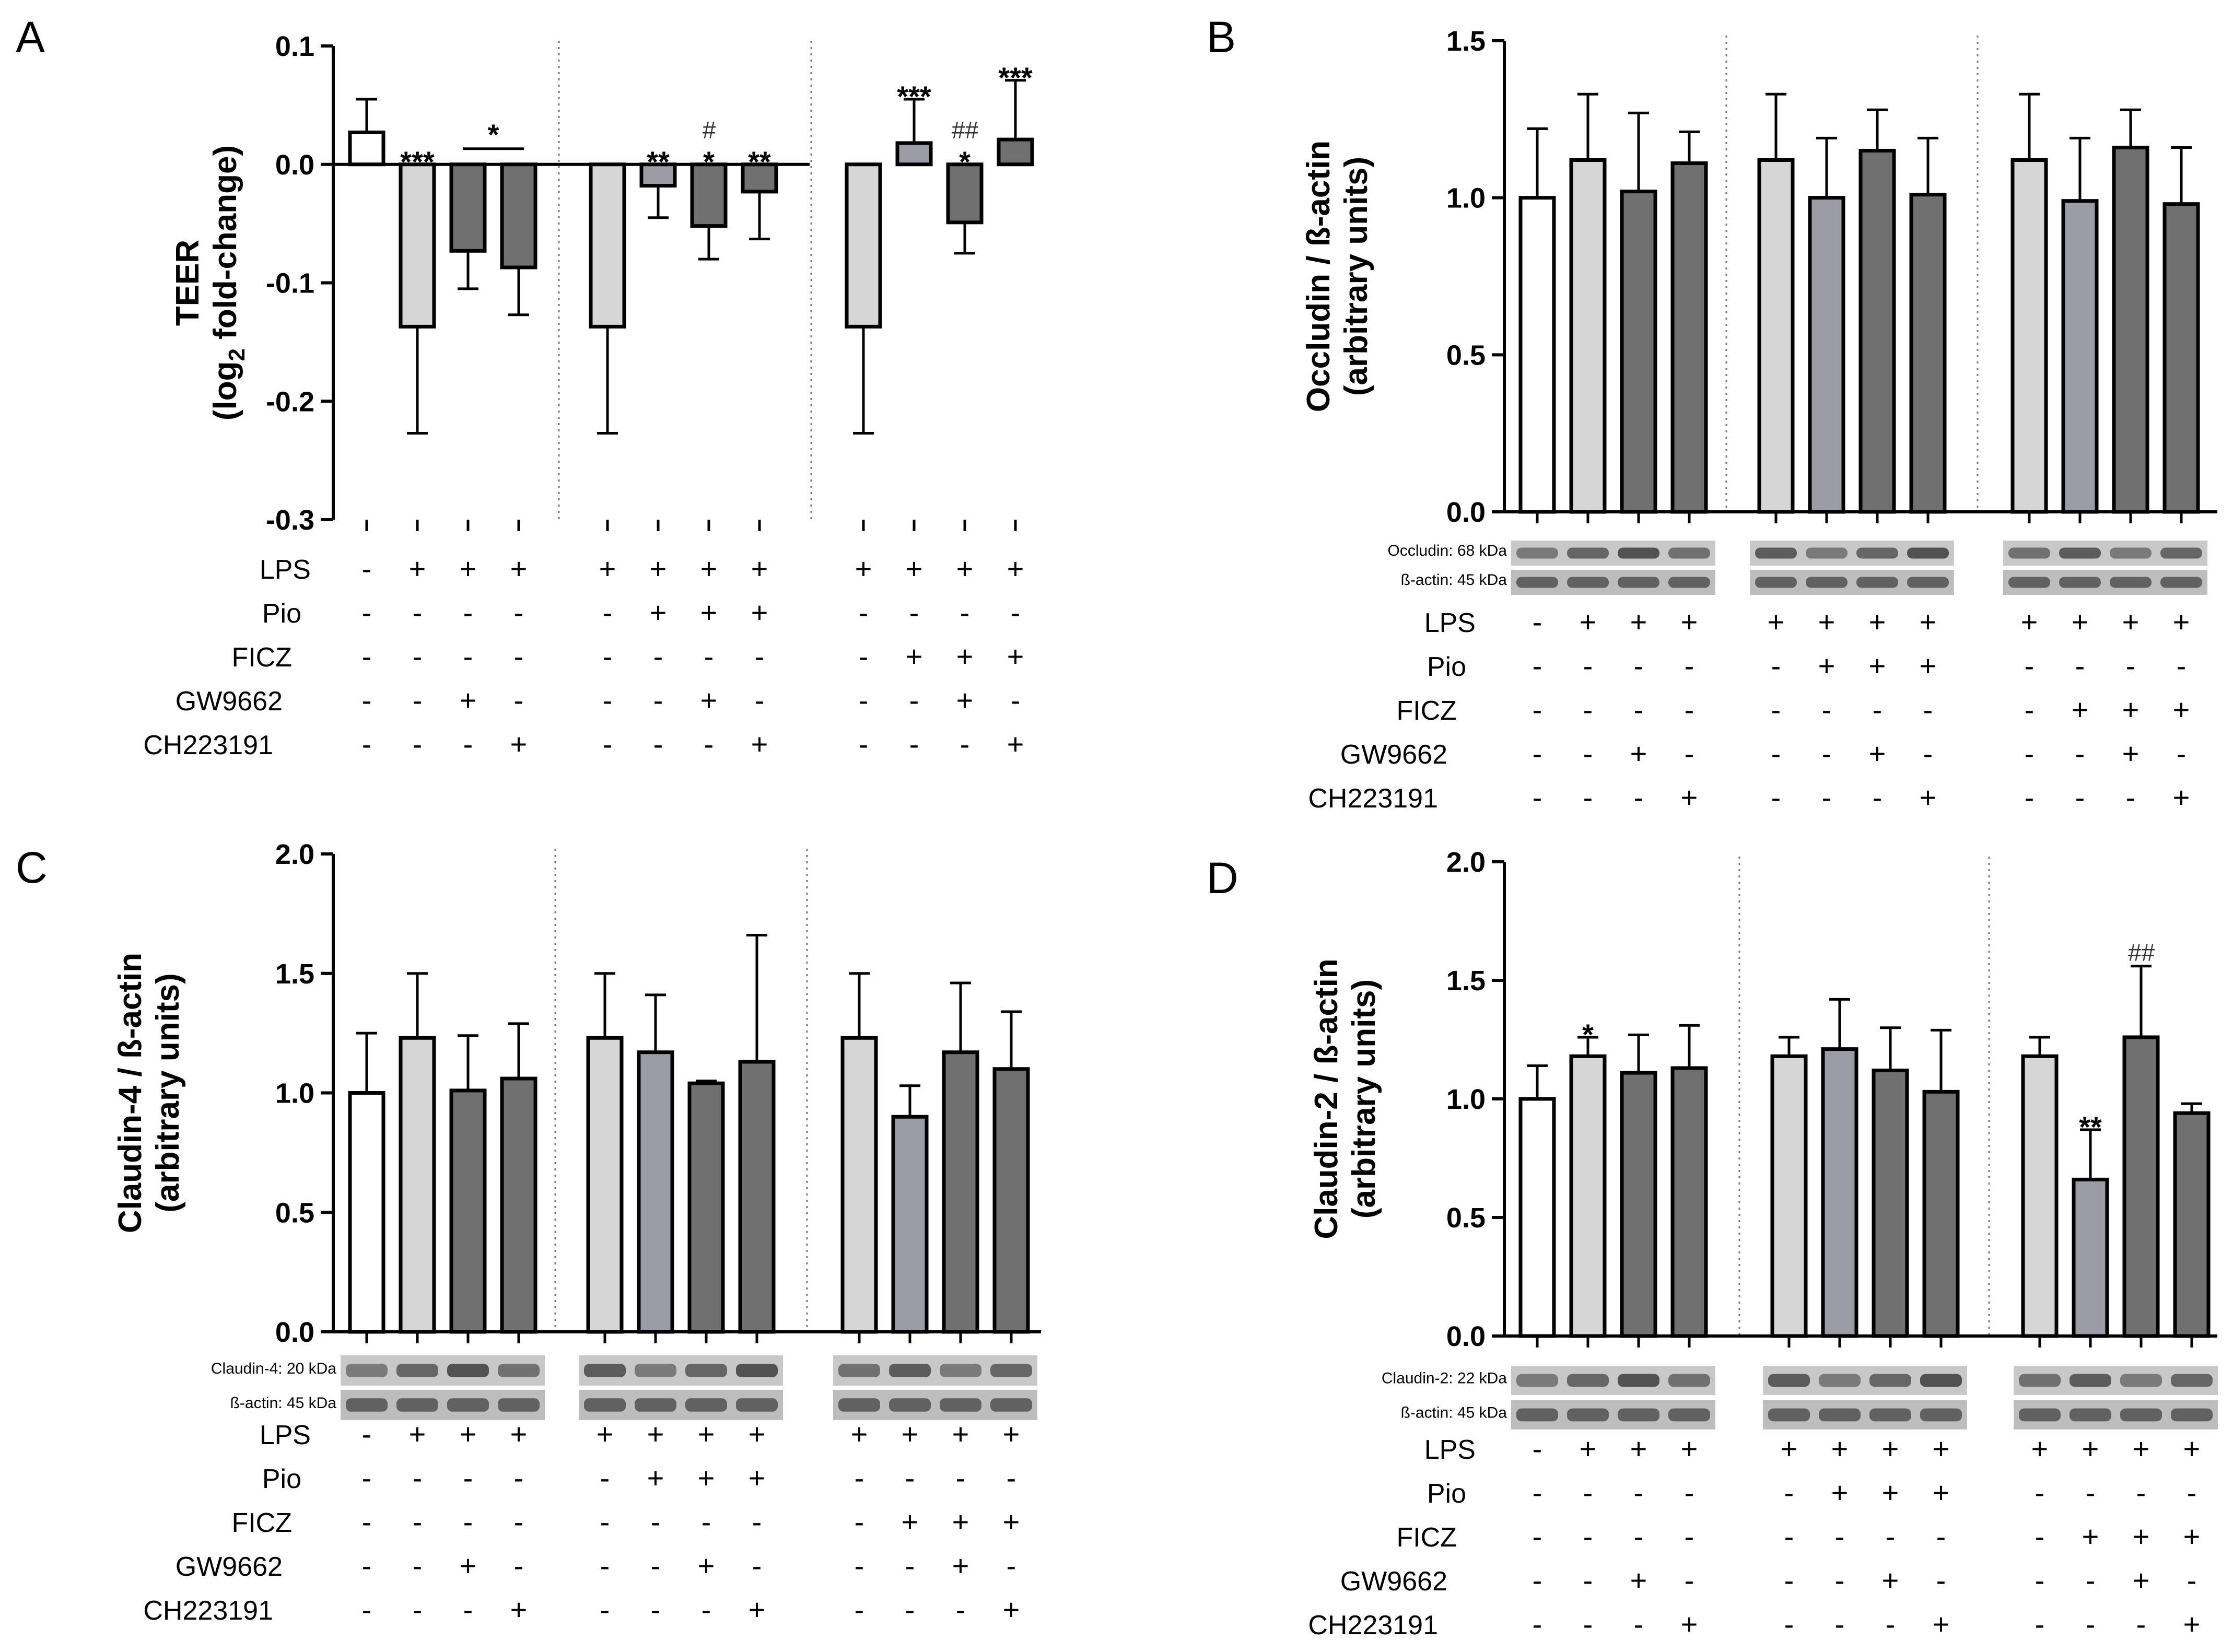 The image size is (2233, 1652). Describe the element at coordinates (294, 1094) in the screenshot. I see `y-tick-label: 1.0` at that location.